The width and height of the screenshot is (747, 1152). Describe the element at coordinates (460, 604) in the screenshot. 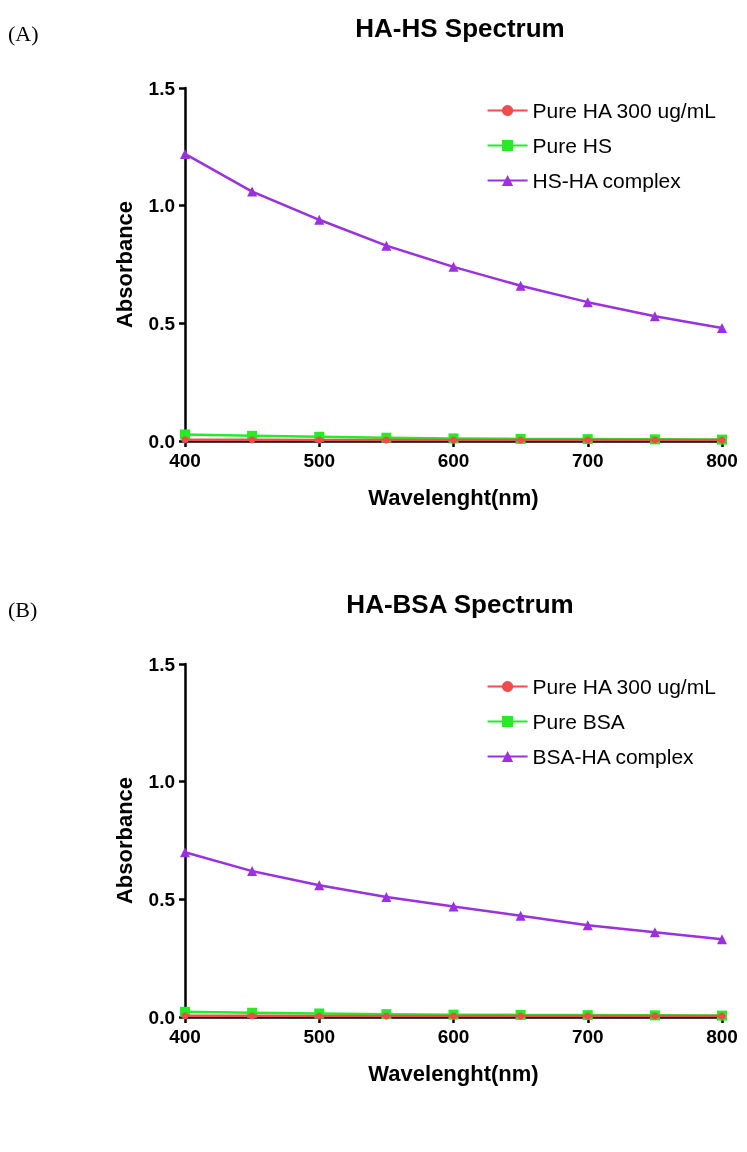

I see `chart-title: HA-BSA Spectrum` at that location.